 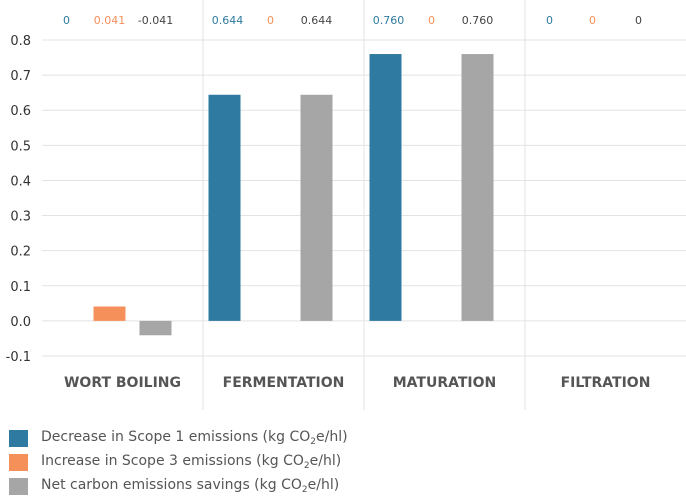 I want to click on y-tick-label: 0.1, so click(x=20, y=287).